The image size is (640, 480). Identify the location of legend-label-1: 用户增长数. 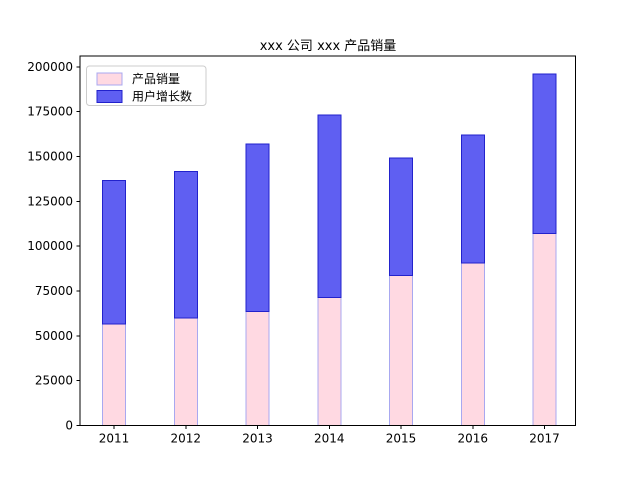
(162, 96).